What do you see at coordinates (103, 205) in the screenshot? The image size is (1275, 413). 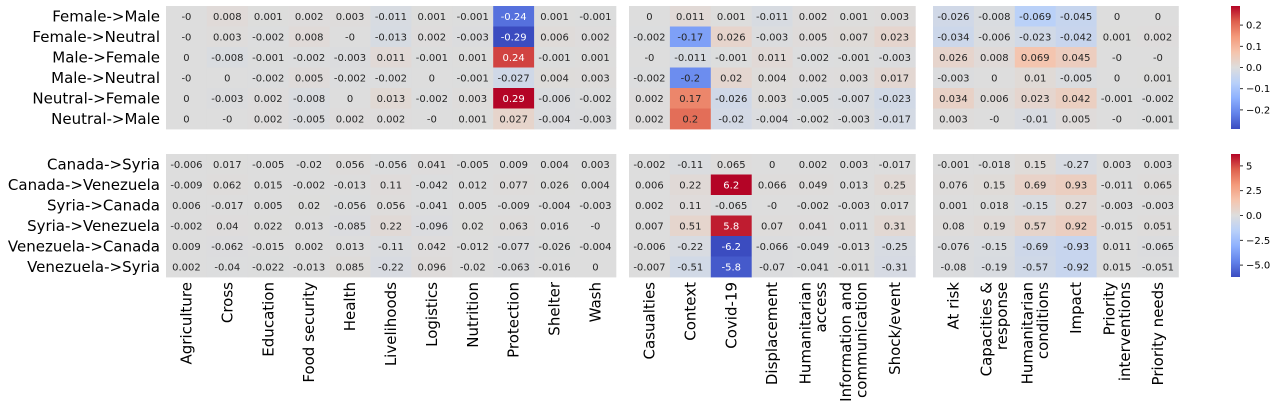 I see `row-label: Syria->Canada` at bounding box center [103, 205].